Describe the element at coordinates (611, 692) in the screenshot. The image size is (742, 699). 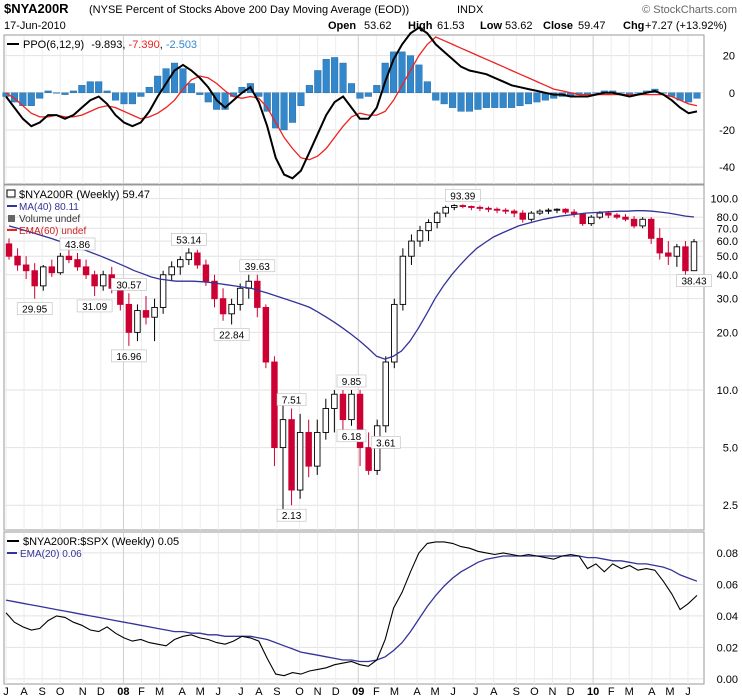
I see `x-tick-label: F` at that location.